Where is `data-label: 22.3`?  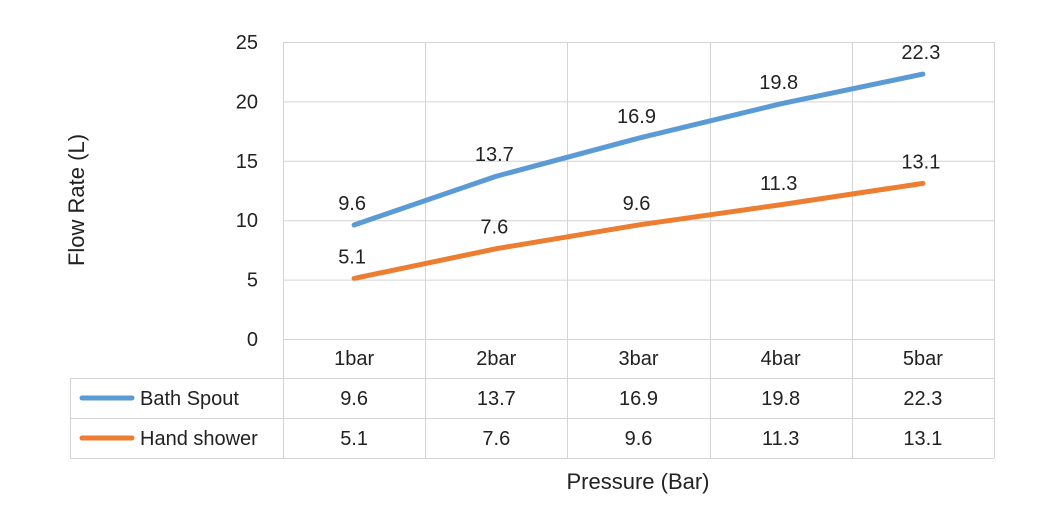
data-label: 22.3 is located at coordinates (920, 53).